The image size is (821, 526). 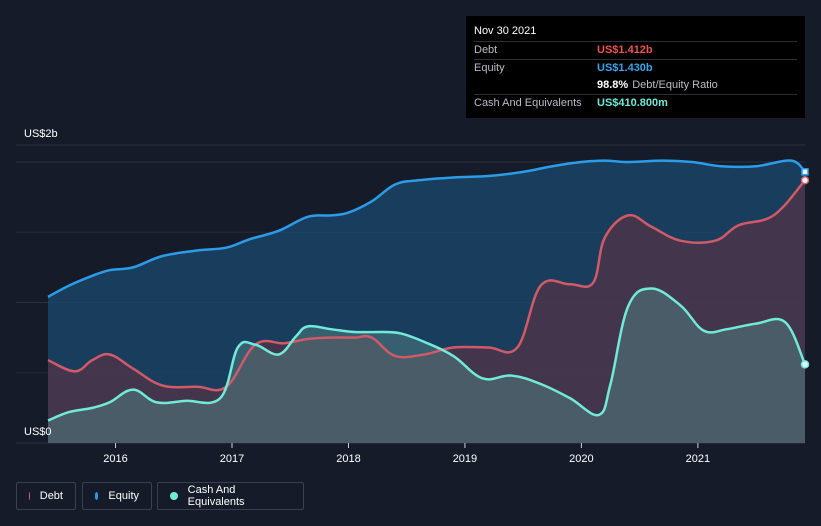 I want to click on xtick-label: 2016, so click(x=115, y=459).